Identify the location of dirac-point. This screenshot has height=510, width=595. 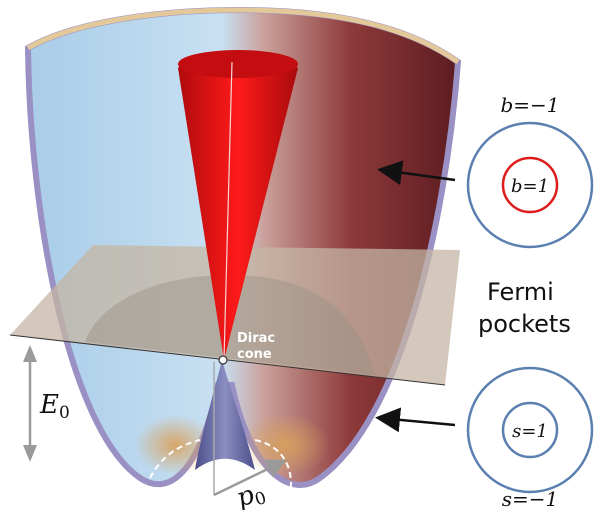
(223, 360).